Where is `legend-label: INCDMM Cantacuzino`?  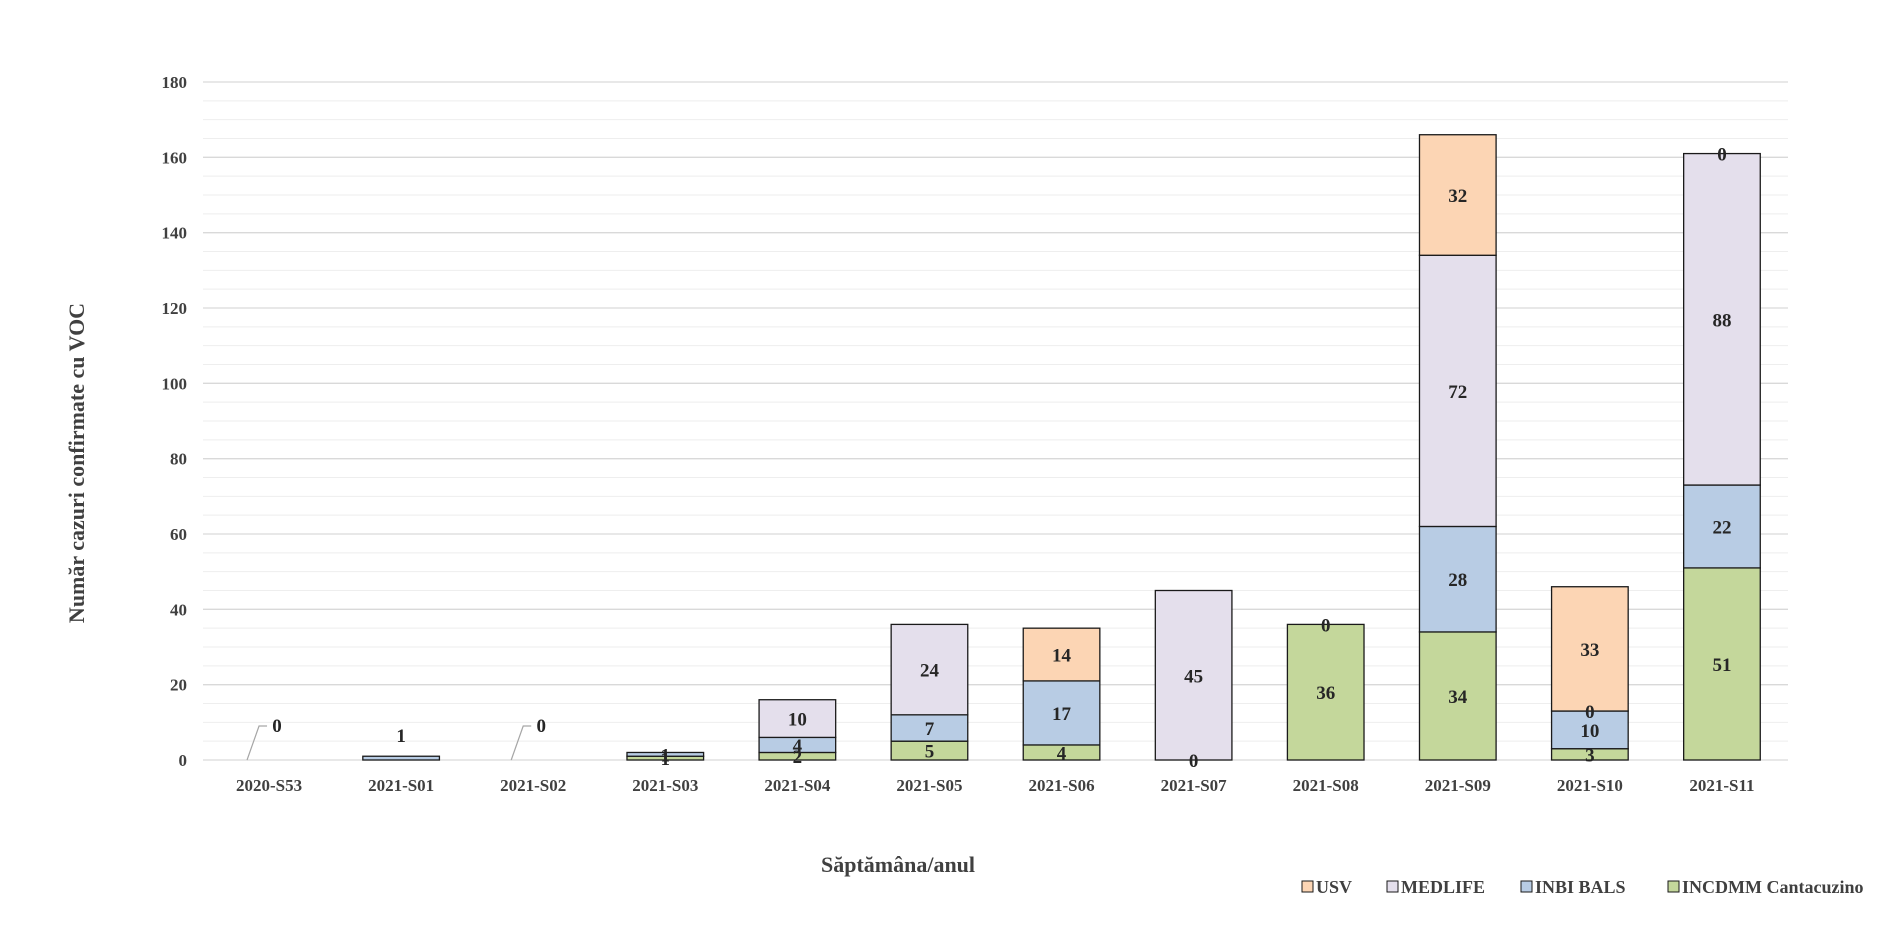 legend-label: INCDMM Cantacuzino is located at coordinates (1773, 887).